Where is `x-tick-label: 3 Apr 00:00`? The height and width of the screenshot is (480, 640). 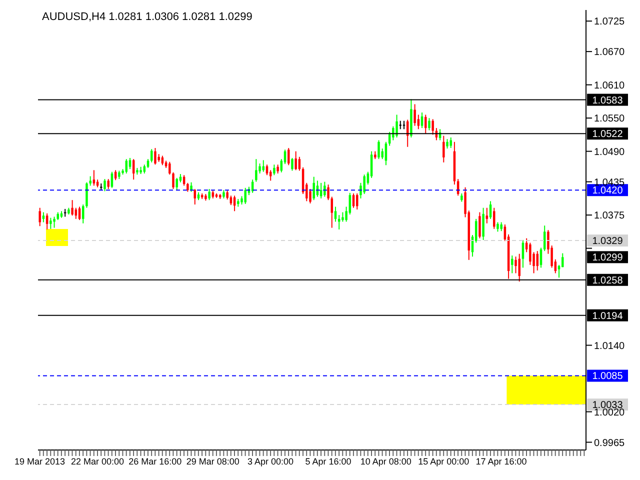 x-tick-label: 3 Apr 00:00 is located at coordinates (271, 461).